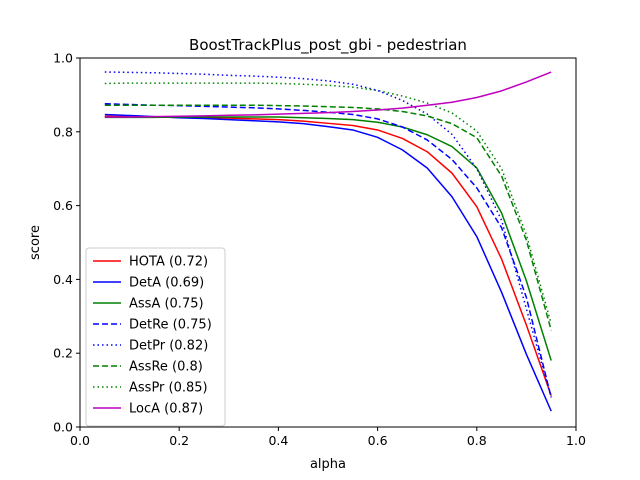  What do you see at coordinates (170, 325) in the screenshot?
I see `legend-label: DetRe (0.75)` at bounding box center [170, 325].